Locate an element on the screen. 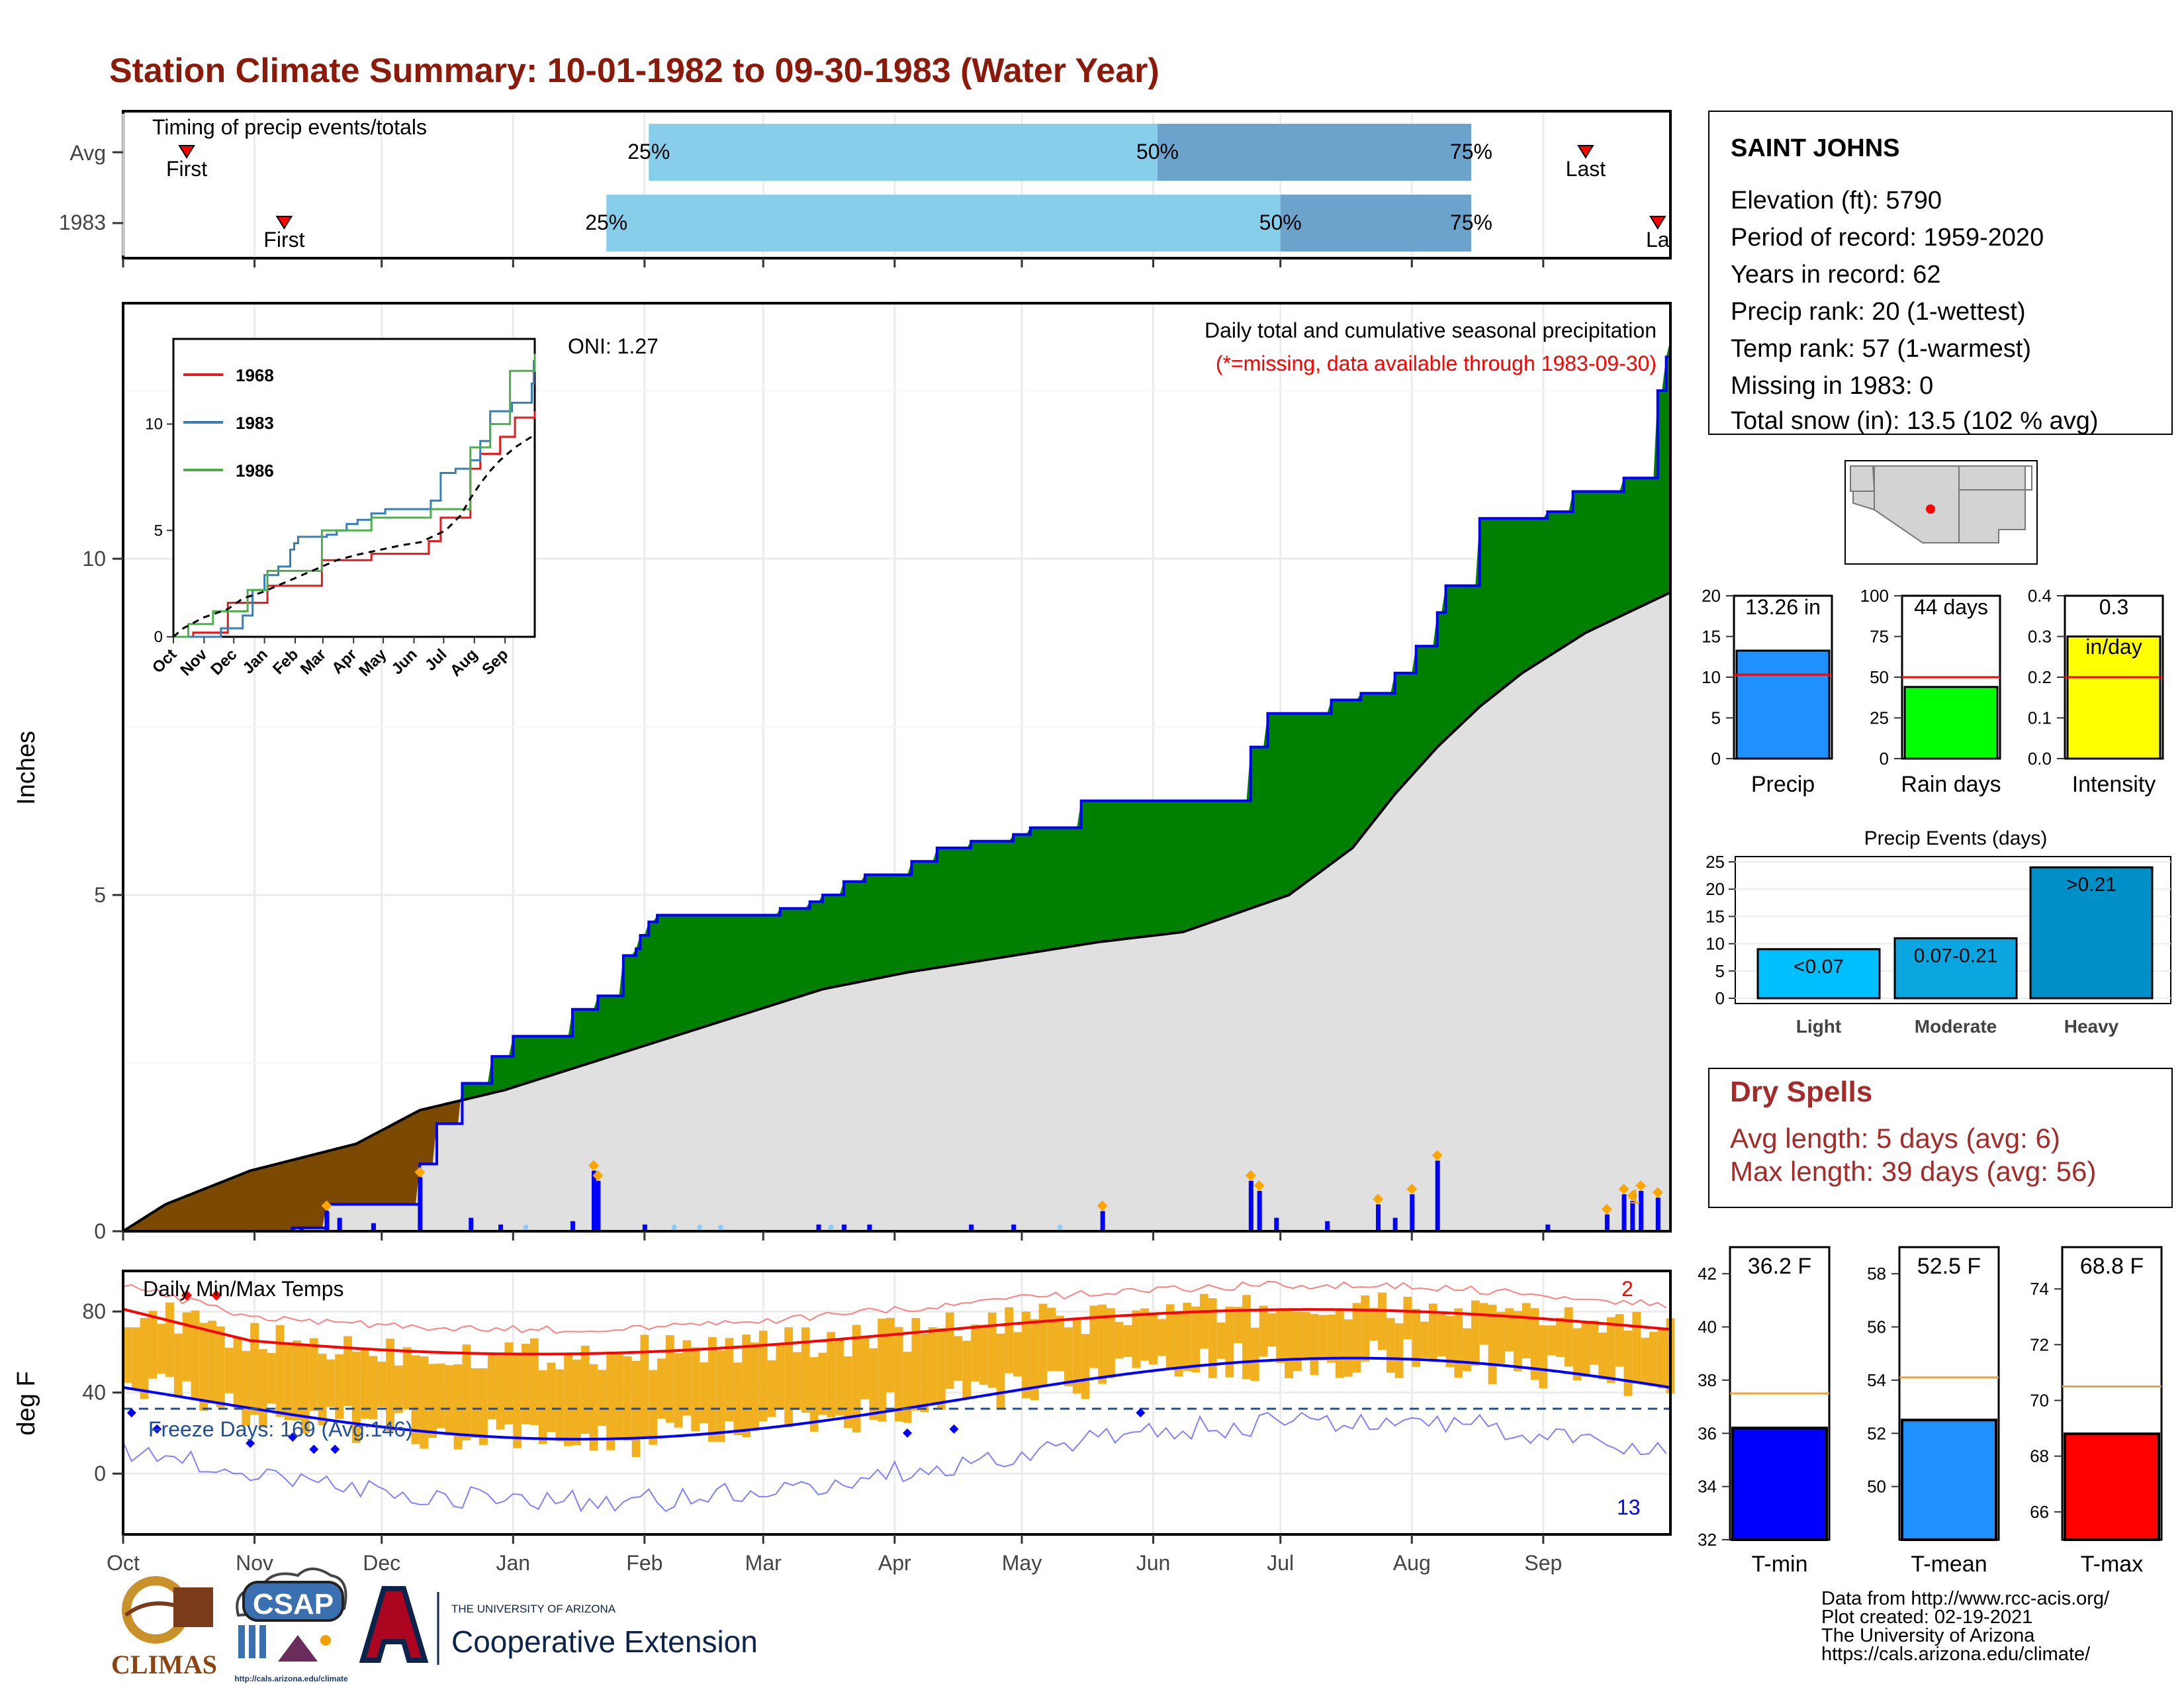  month-label-apr: Apr is located at coordinates (894, 1563).